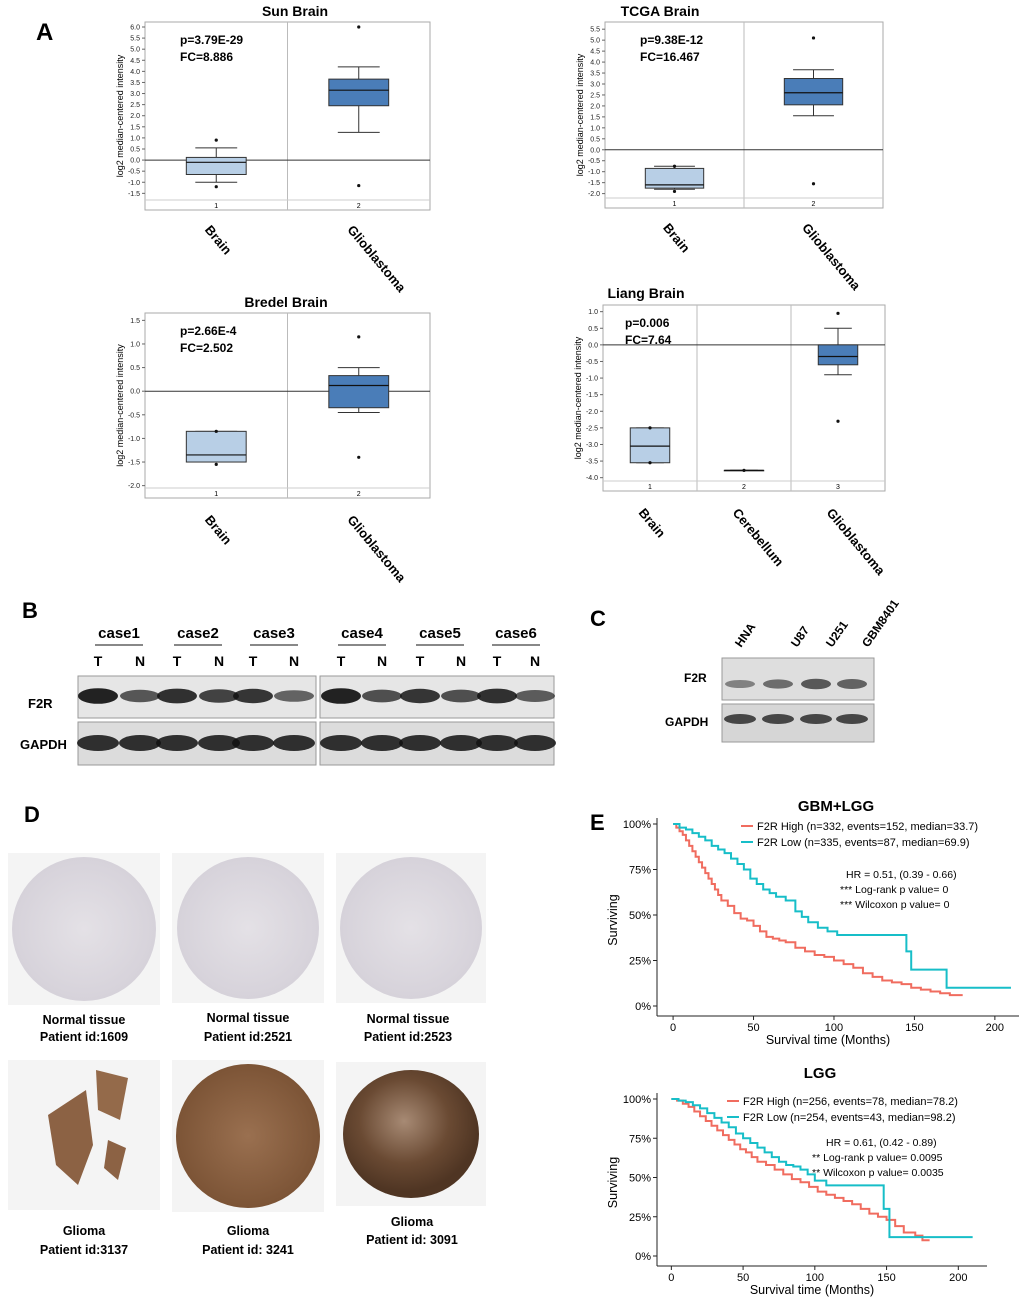 Image resolution: width=1020 pixels, height=1313 pixels. What do you see at coordinates (640, 1218) in the screenshot?
I see `y-tick-label: 25%` at bounding box center [640, 1218].